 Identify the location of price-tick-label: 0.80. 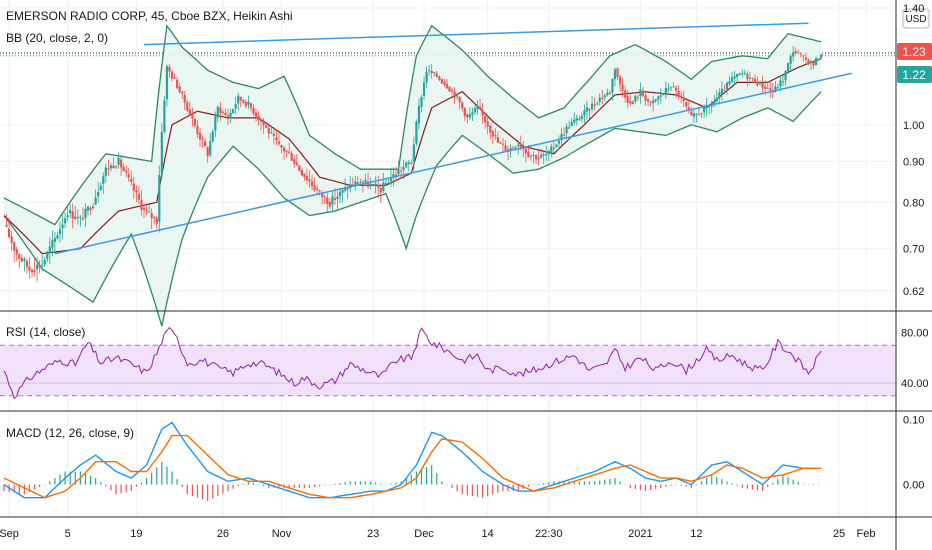
(913, 203).